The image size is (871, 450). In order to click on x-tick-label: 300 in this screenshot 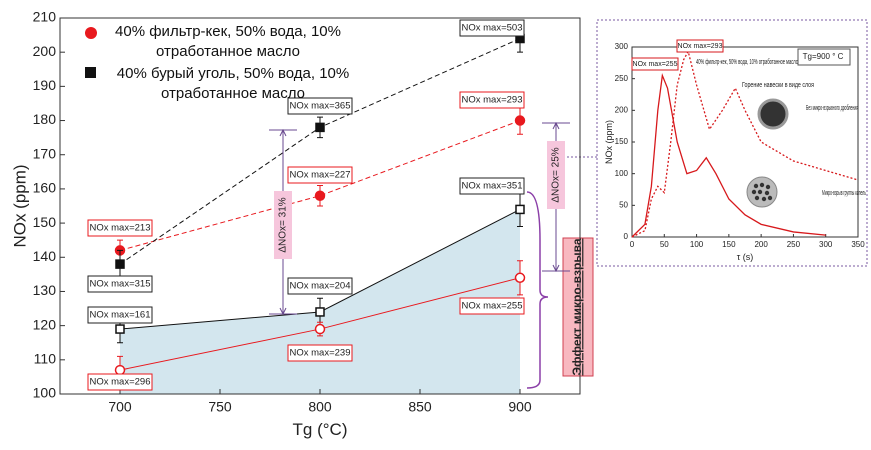, I will do `click(826, 244)`.